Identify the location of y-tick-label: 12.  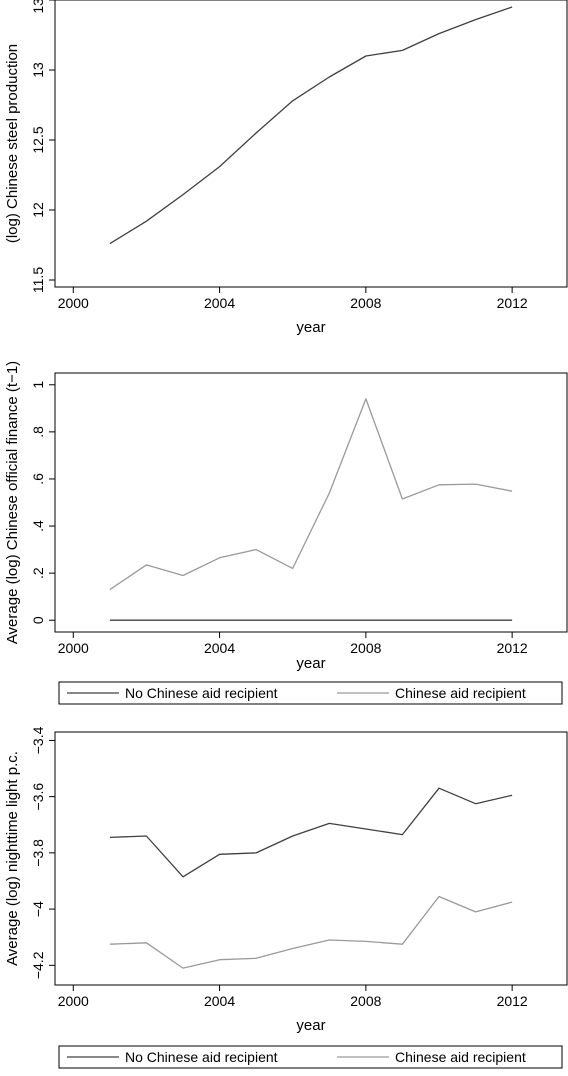
(38, 210).